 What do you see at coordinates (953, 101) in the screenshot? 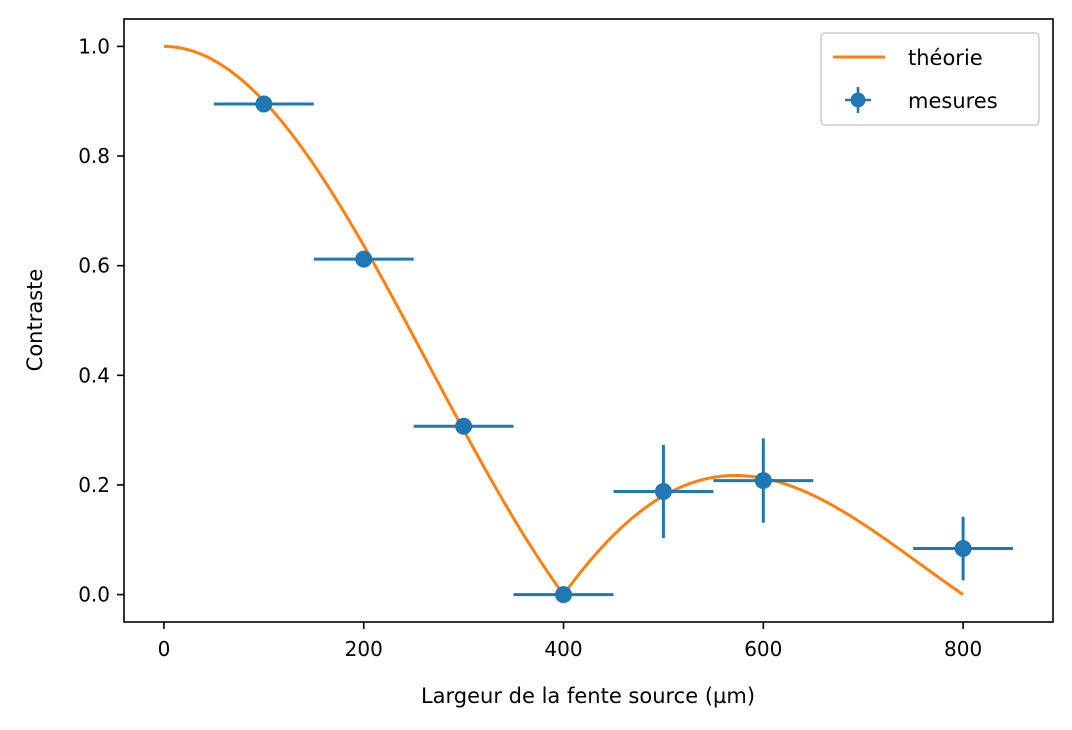
I see `legend-label-mesures: mesures` at bounding box center [953, 101].